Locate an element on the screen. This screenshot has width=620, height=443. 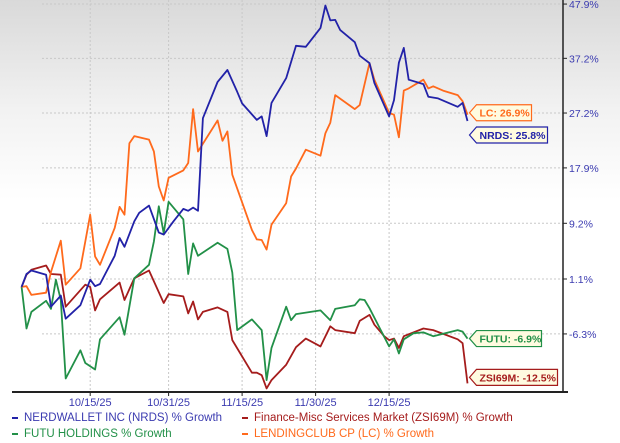
callout-zsi69m: ZSI69M: -12.5% is located at coordinates (513, 377).